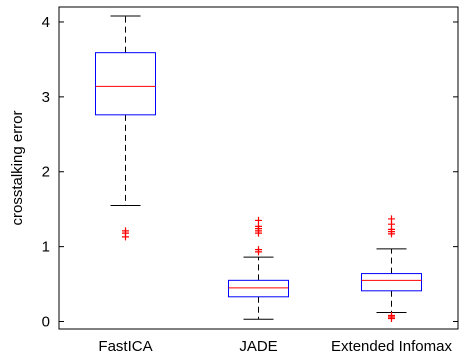  What do you see at coordinates (258, 346) in the screenshot?
I see `x-category-label: JADE` at bounding box center [258, 346].